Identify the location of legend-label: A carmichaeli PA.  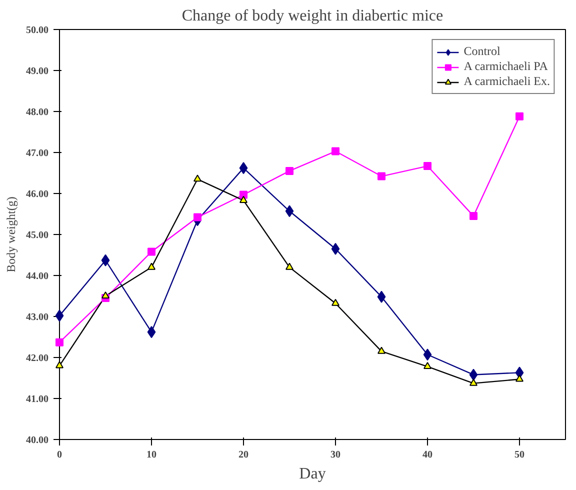
(506, 66).